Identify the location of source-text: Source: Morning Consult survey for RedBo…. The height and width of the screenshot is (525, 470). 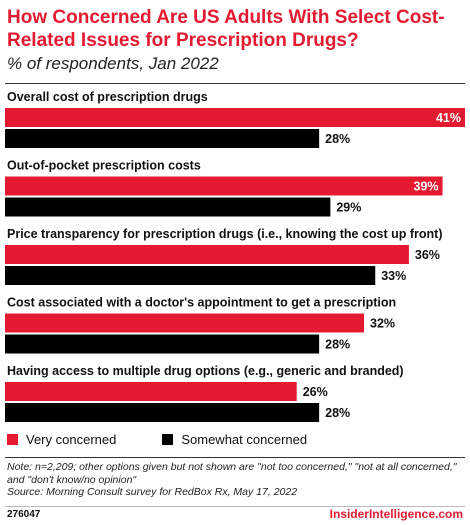
(152, 492).